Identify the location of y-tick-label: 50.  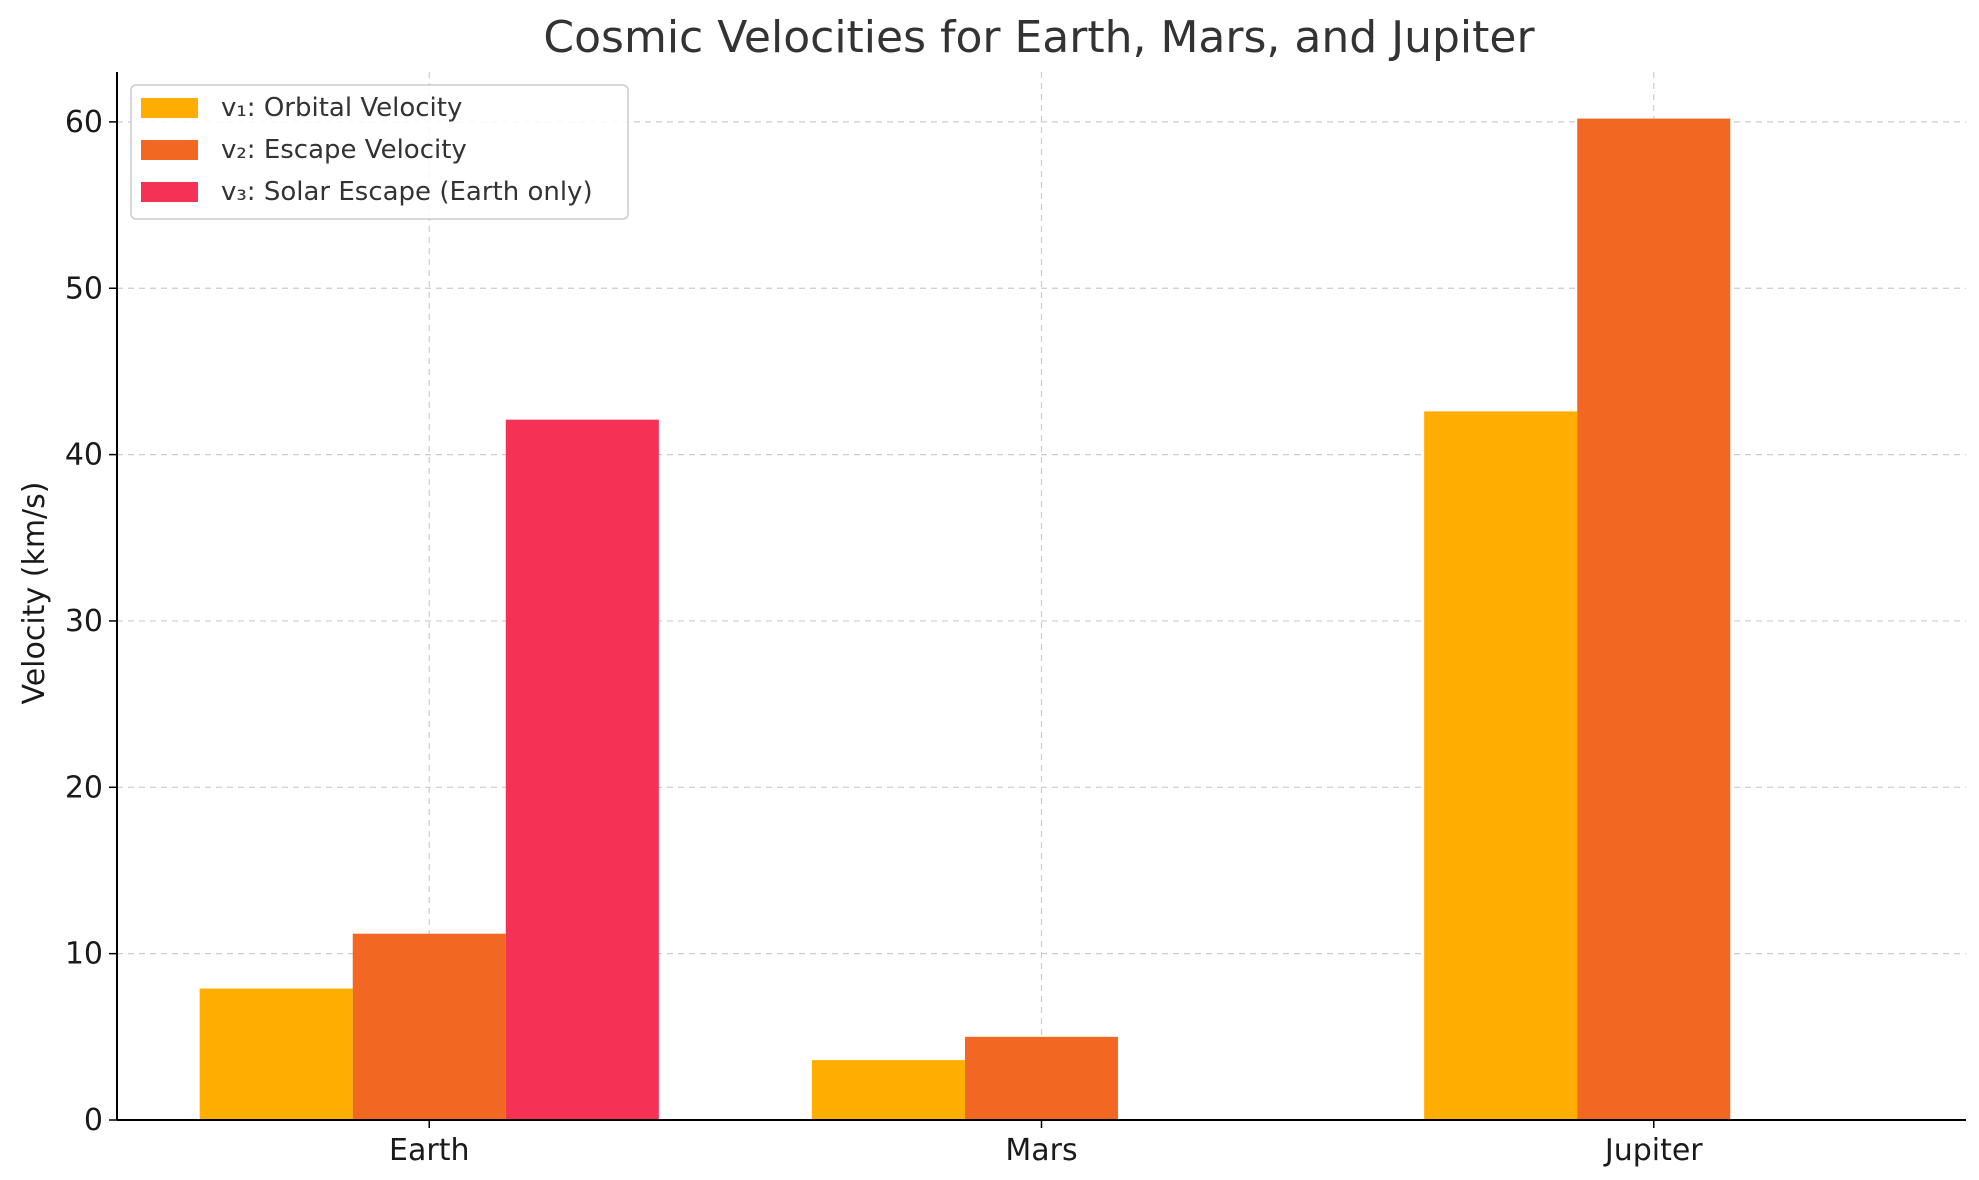
(84, 288).